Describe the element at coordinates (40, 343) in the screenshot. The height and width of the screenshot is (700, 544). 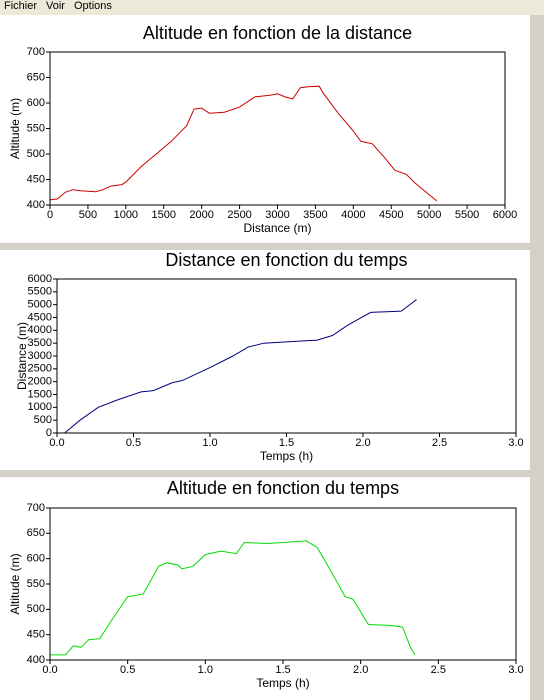
I see `y-tick-label: 3500` at that location.